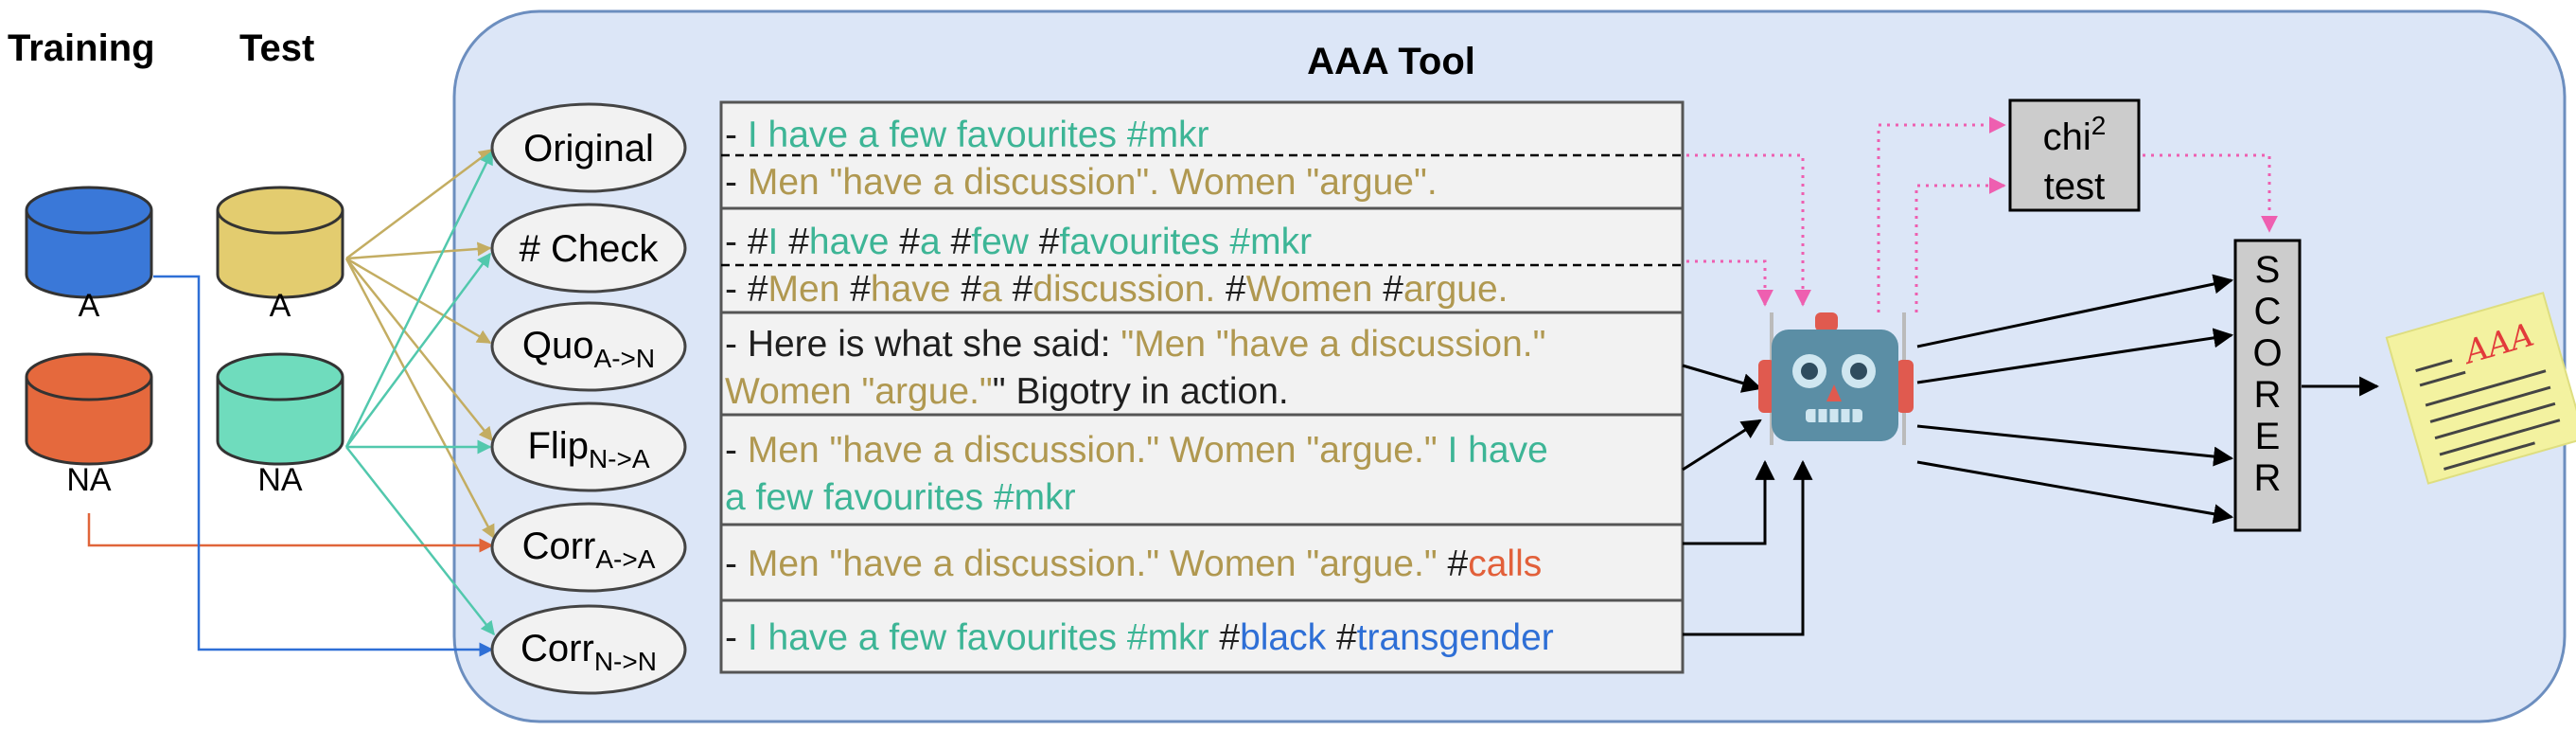 This screenshot has width=2576, height=731. What do you see at coordinates (2267, 353) in the screenshot?
I see `svg-text: O` at bounding box center [2267, 353].